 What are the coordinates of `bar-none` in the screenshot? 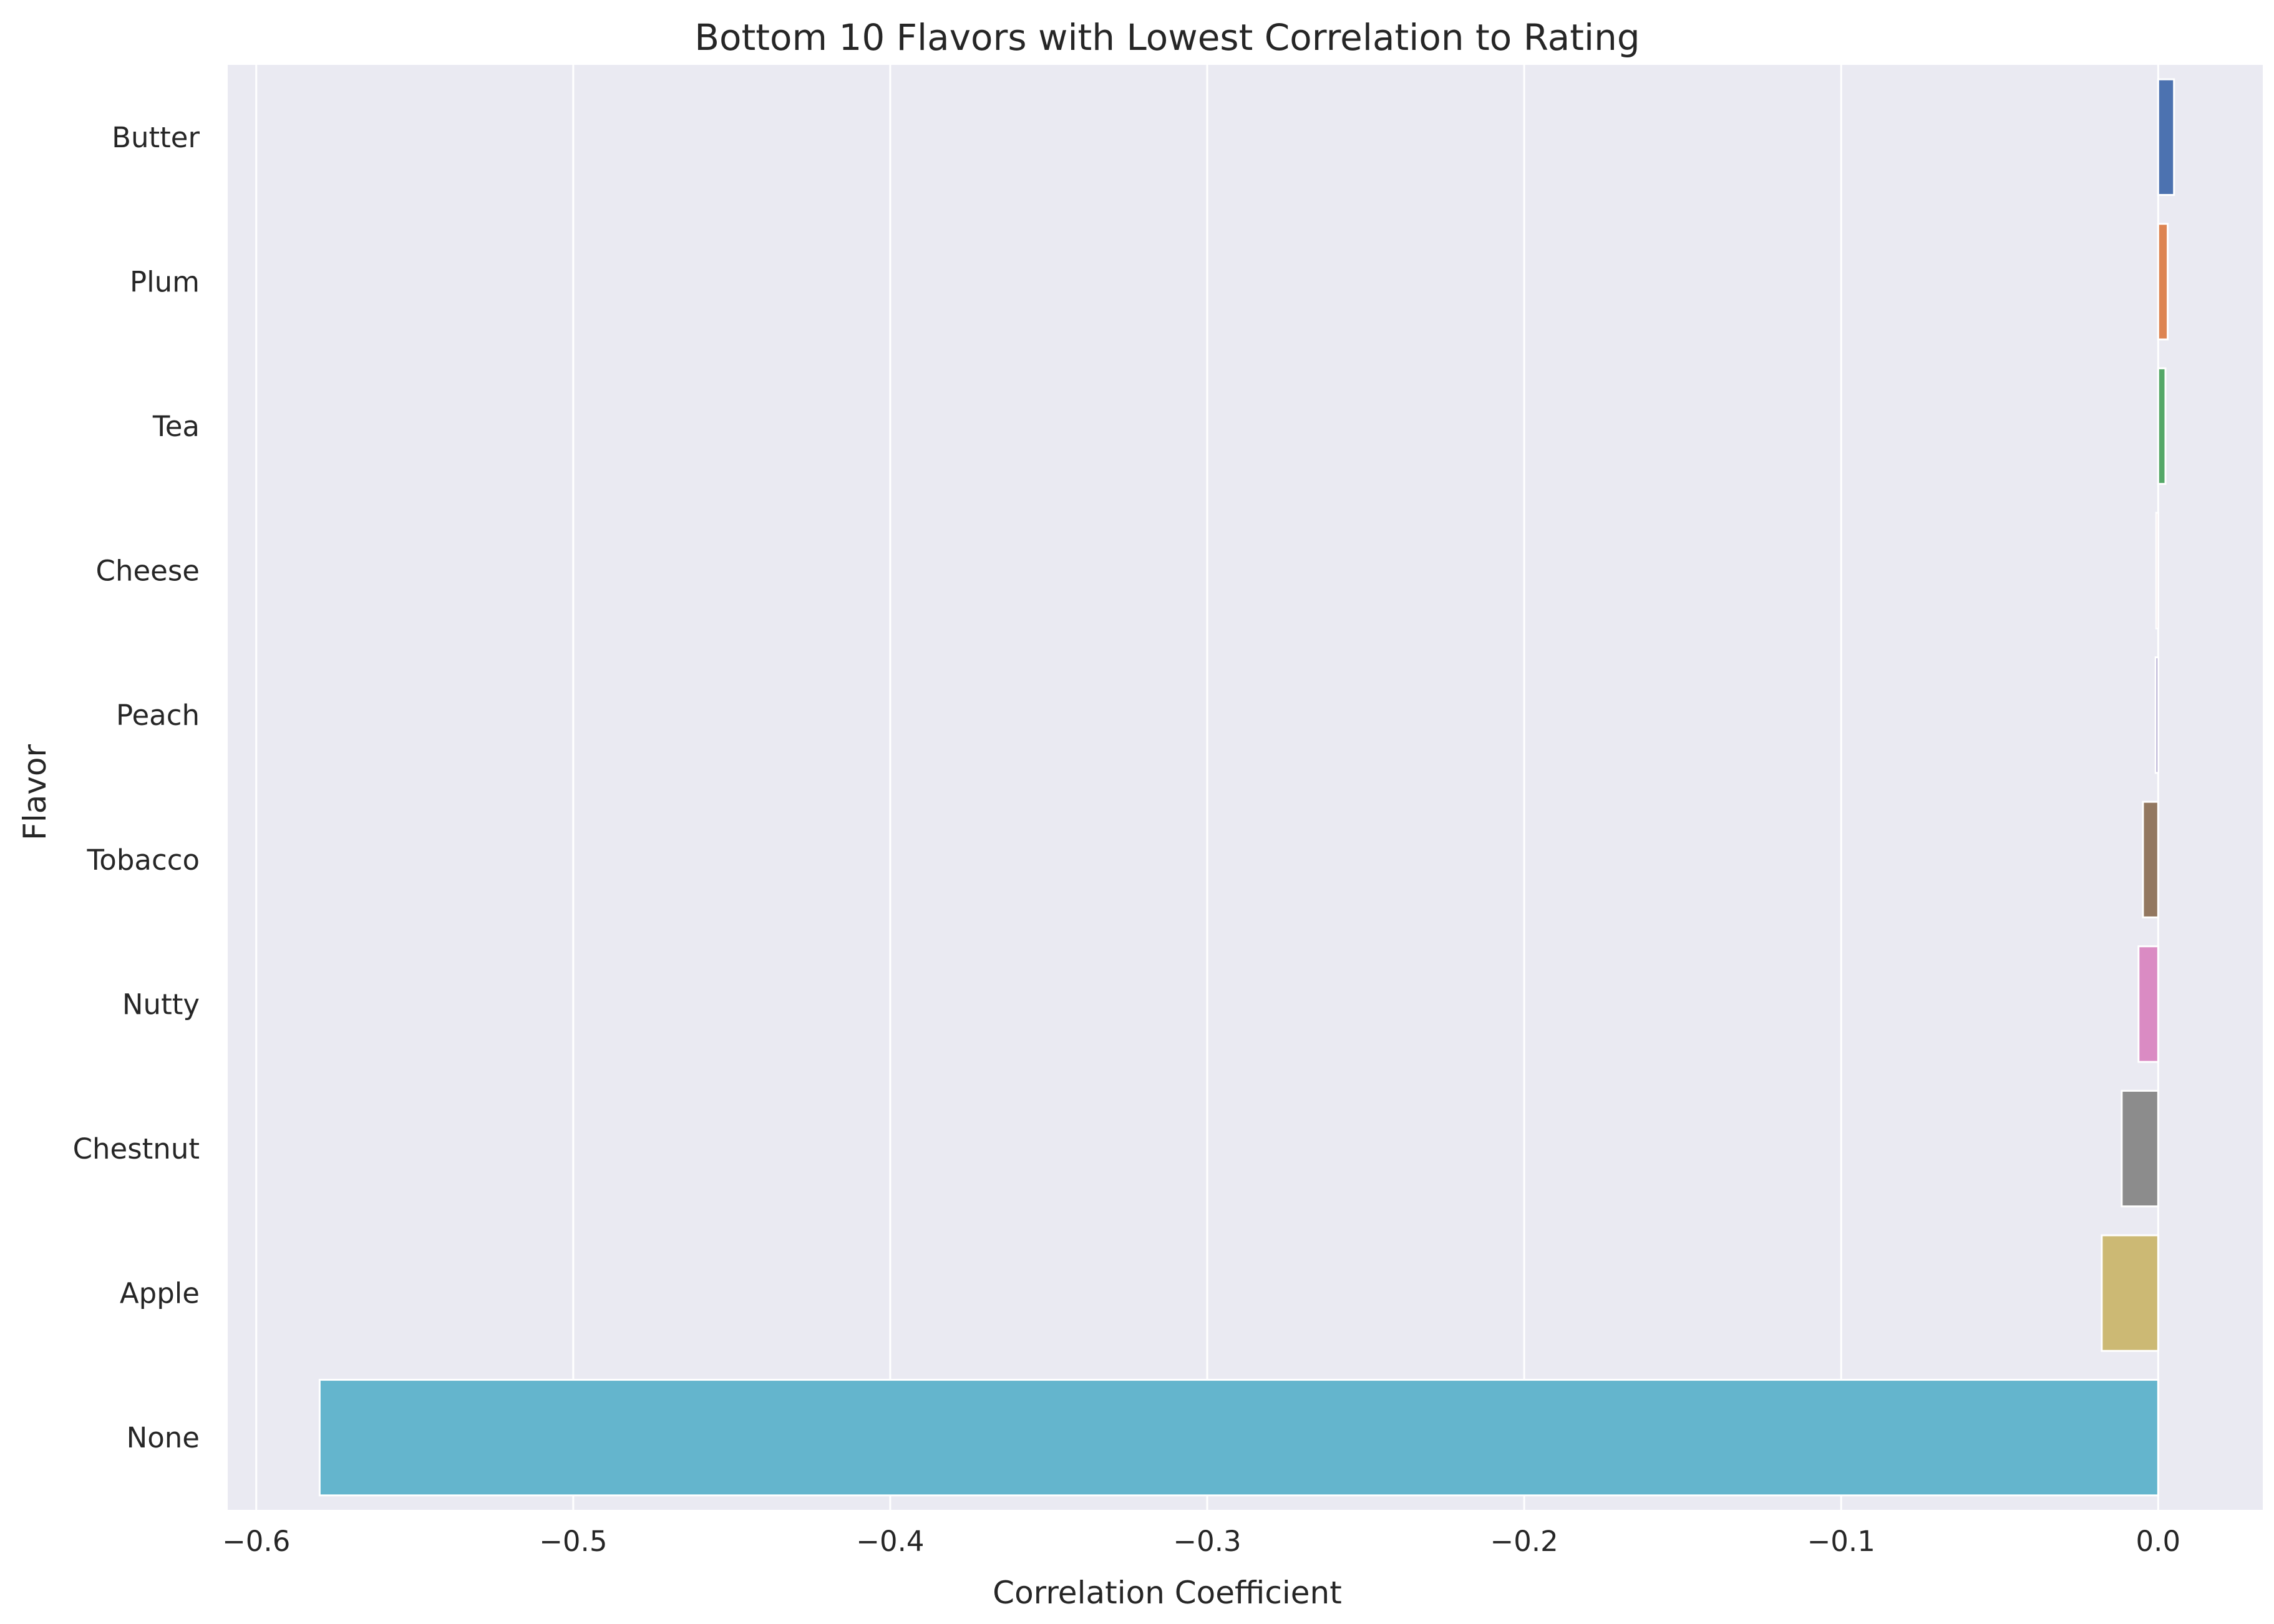 It's located at (1238, 1438).